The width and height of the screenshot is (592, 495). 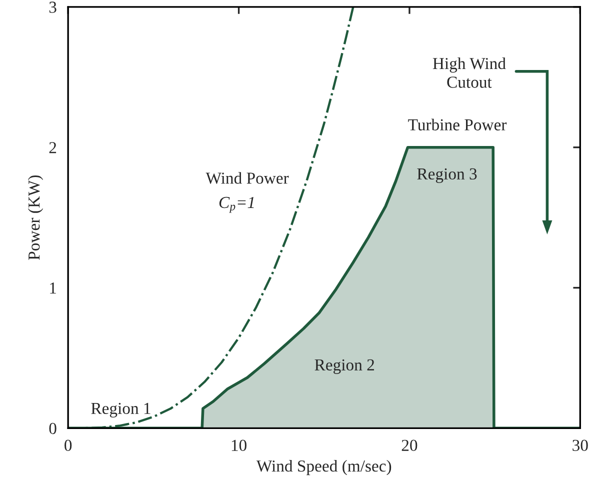 I want to click on annotation: C$_{p}$=1, so click(x=236, y=204).